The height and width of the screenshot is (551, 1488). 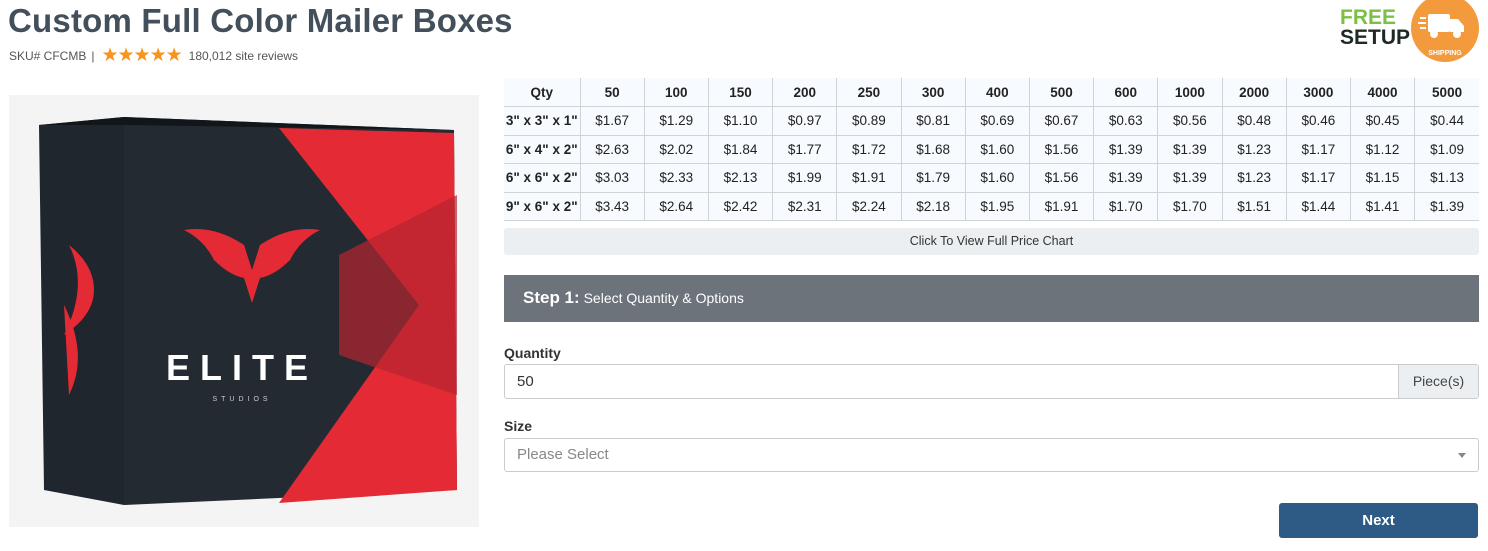 What do you see at coordinates (1126, 206) in the screenshot?
I see `price-cell: $1.70` at bounding box center [1126, 206].